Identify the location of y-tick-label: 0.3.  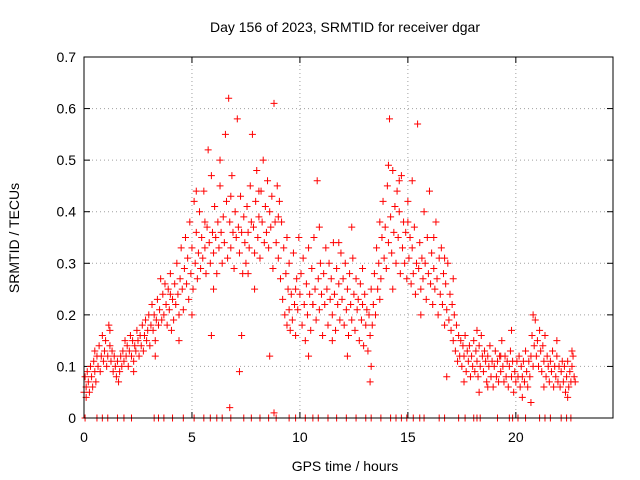
(67, 263).